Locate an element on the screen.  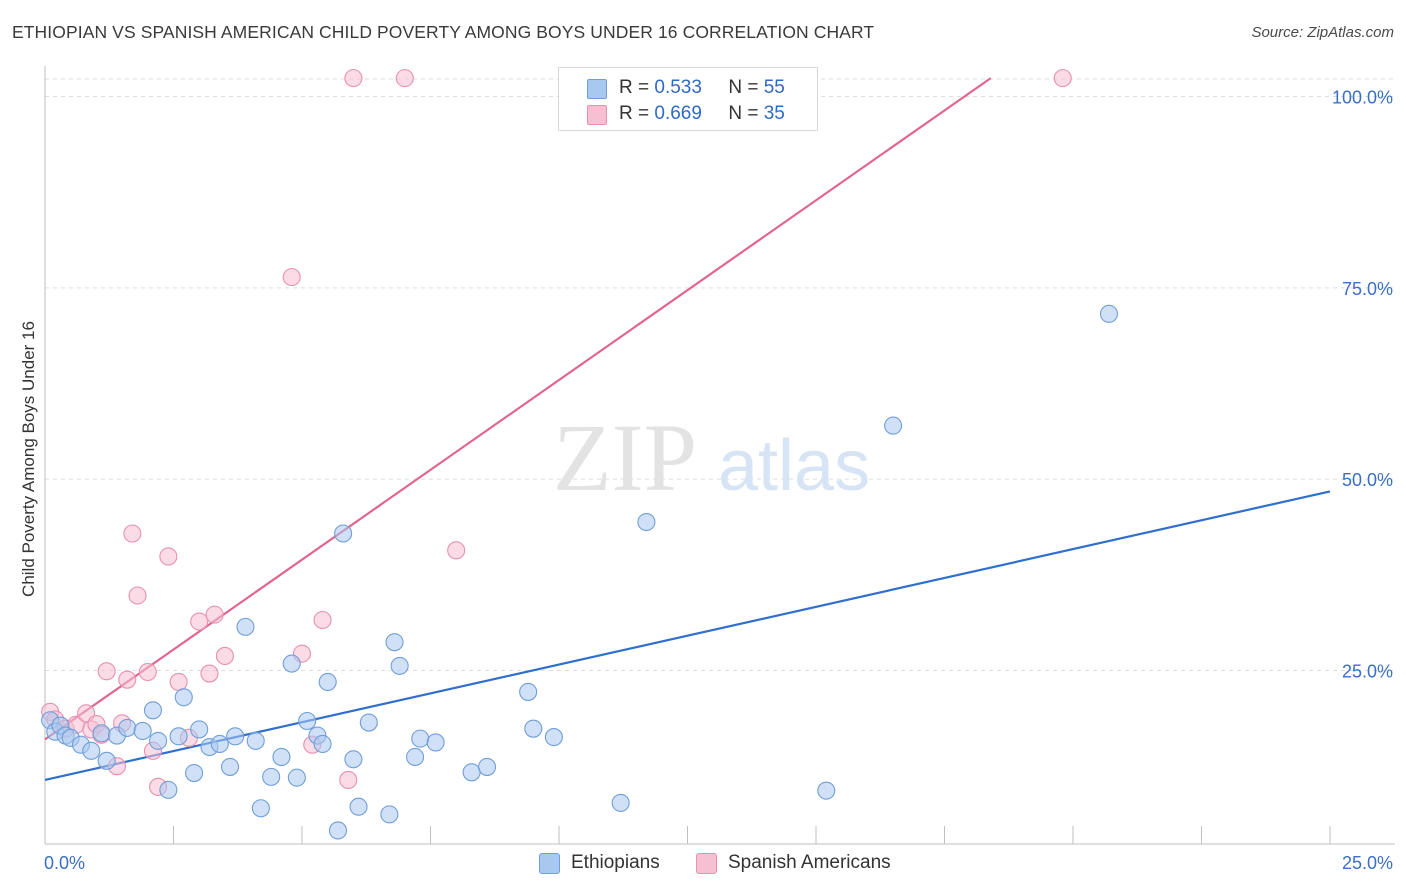
watermark-zip: ZIP is located at coordinates (625, 457).